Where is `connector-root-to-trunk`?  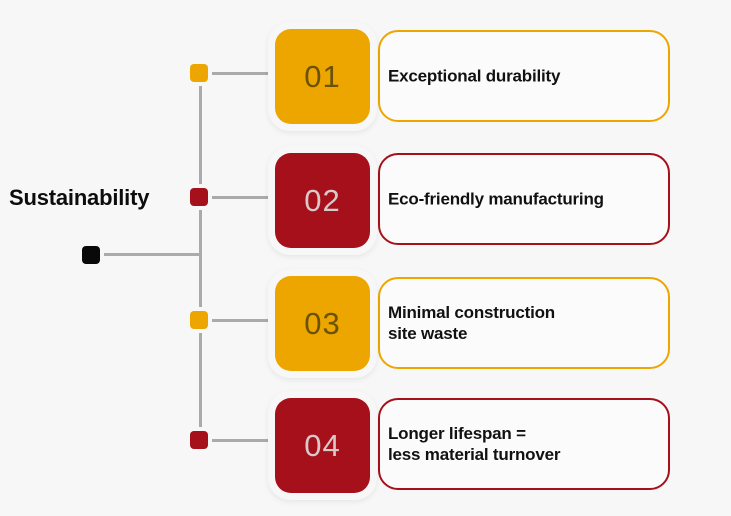
connector-root-to-trunk is located at coordinates (150, 254).